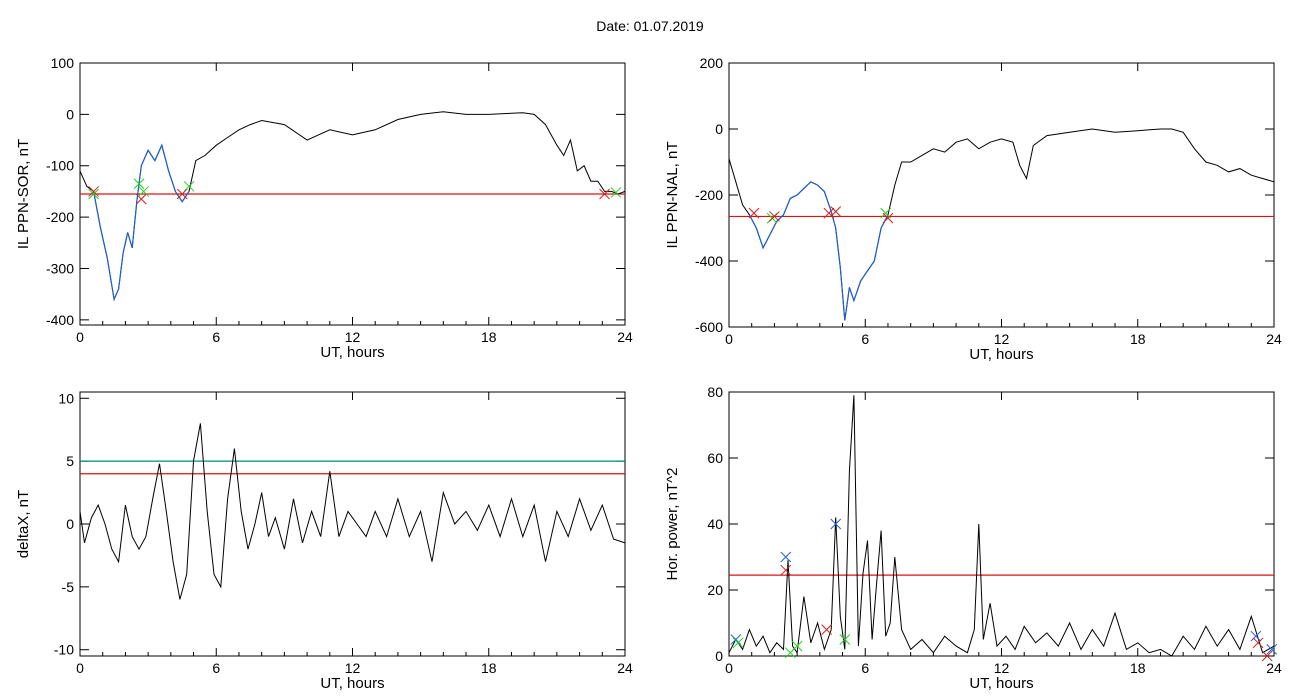 The height and width of the screenshot is (700, 1300). Describe the element at coordinates (66, 398) in the screenshot. I see `y-tick-label: 10` at that location.